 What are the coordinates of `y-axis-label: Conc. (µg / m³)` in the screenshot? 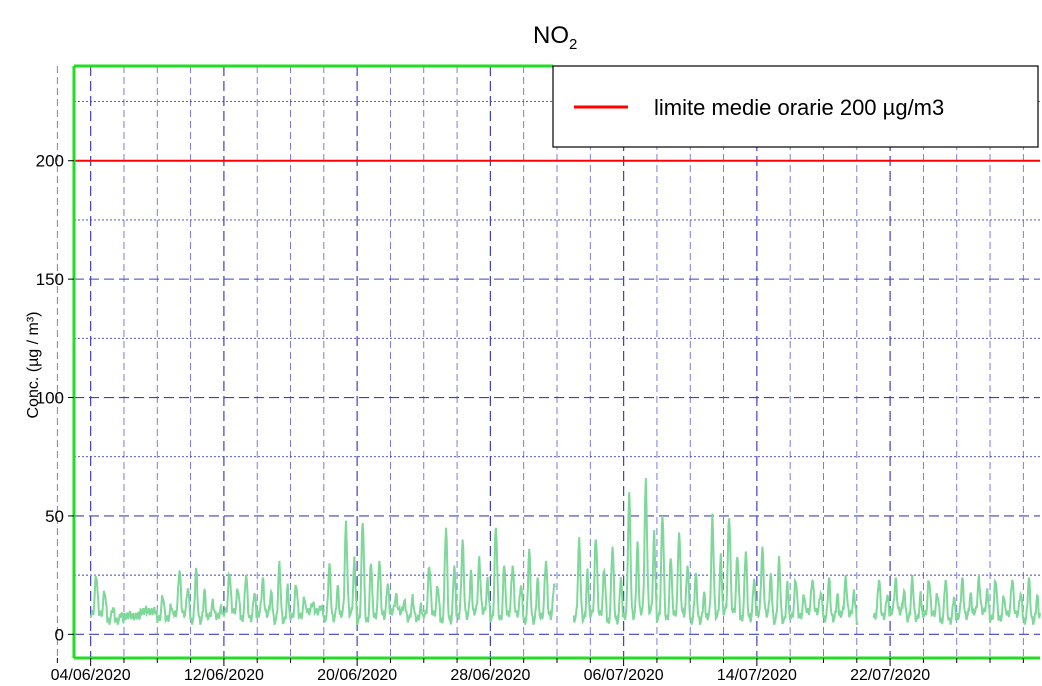 It's located at (33, 364).